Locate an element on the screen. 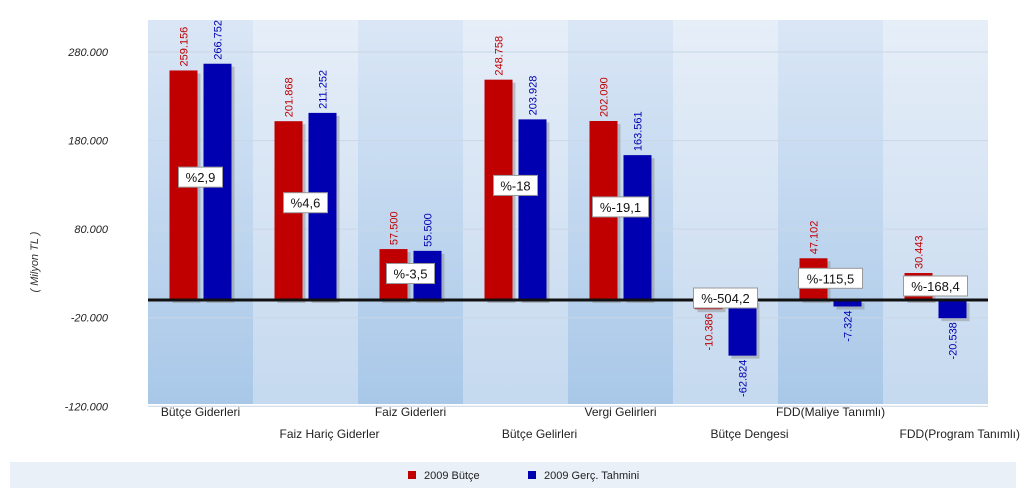  x-tick-label: Faiz Giderleri is located at coordinates (410, 412).